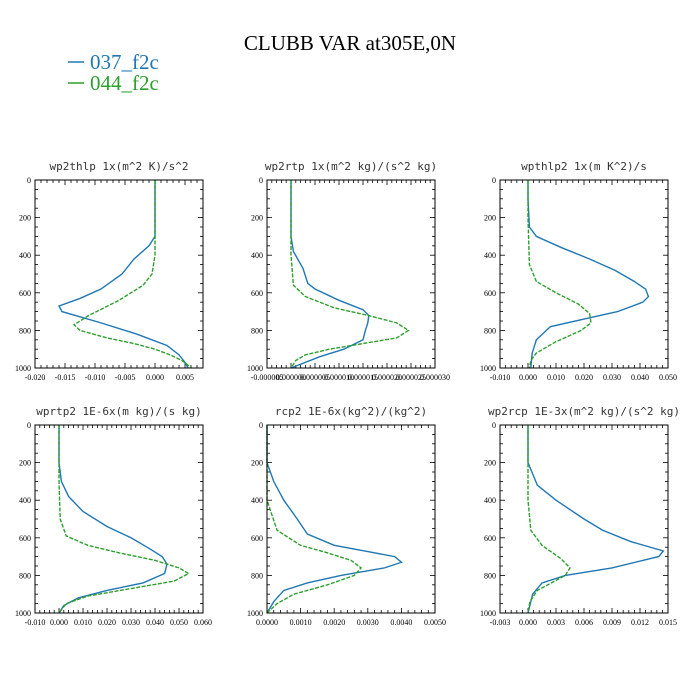 The height and width of the screenshot is (700, 700). I want to click on x-tick-label: 0.060, so click(203, 622).